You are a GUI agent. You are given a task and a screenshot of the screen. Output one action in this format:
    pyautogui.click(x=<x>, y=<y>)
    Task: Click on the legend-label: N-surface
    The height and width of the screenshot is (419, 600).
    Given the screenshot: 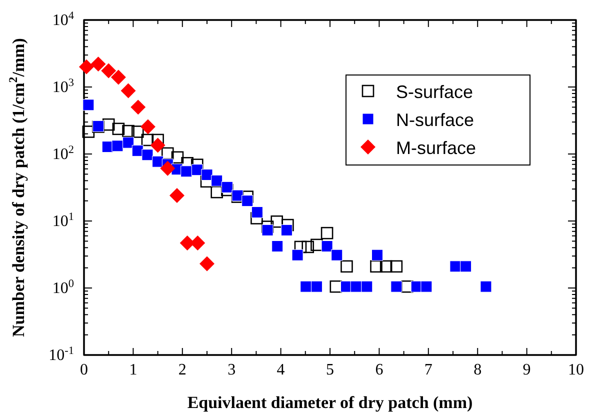 What is the action you would take?
    pyautogui.click(x=435, y=120)
    